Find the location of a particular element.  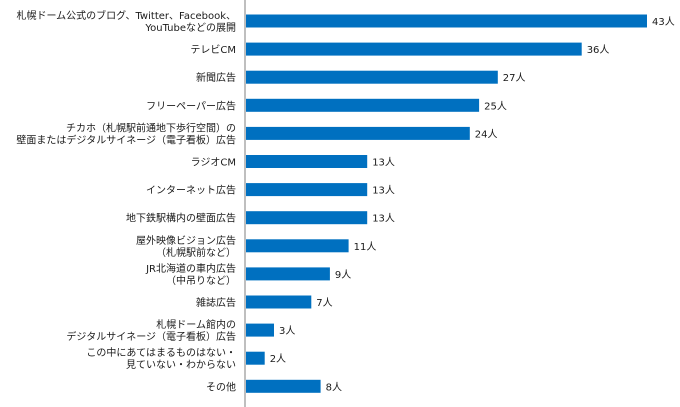

value-label-7: 13人 is located at coordinates (383, 191).